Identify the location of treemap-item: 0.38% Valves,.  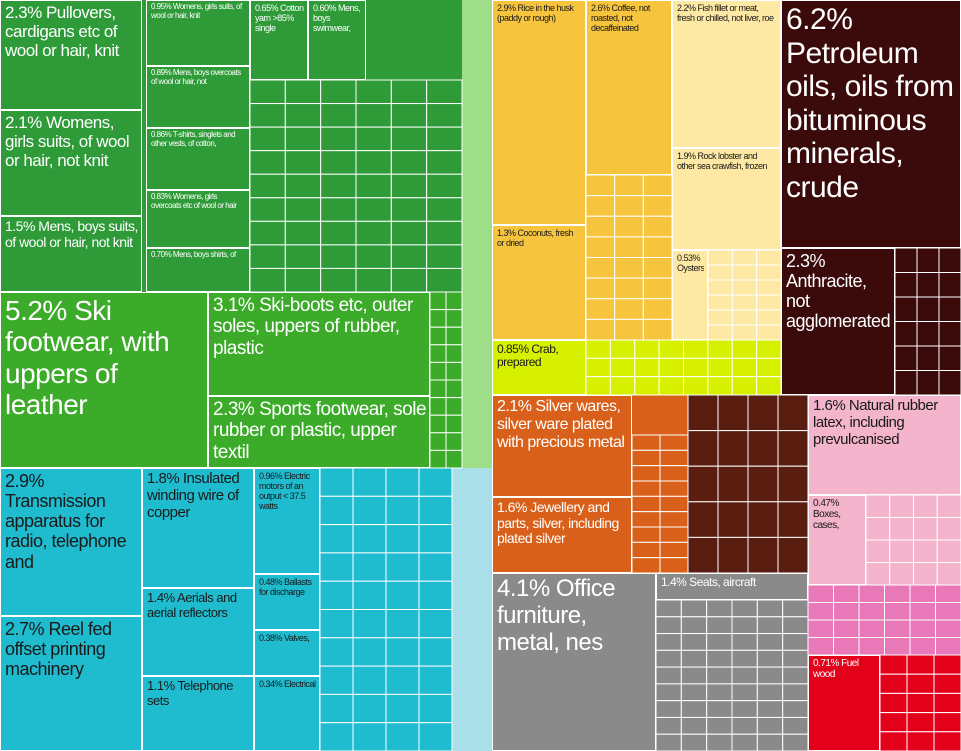
(287, 653).